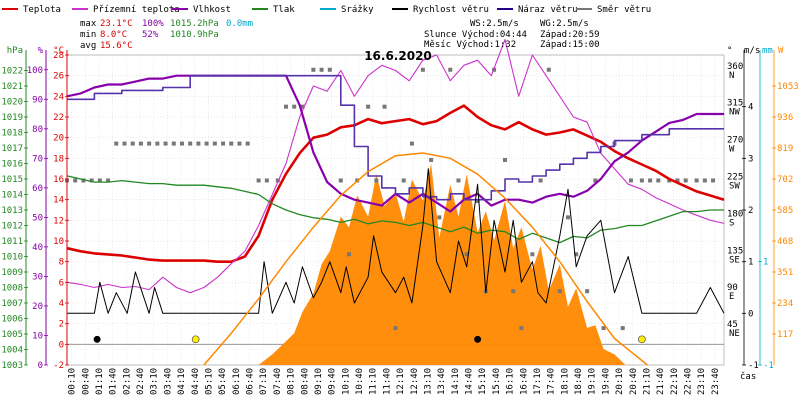  Describe the element at coordinates (752, 51) in the screenshot. I see `axis-ms-unit: m/s` at that location.